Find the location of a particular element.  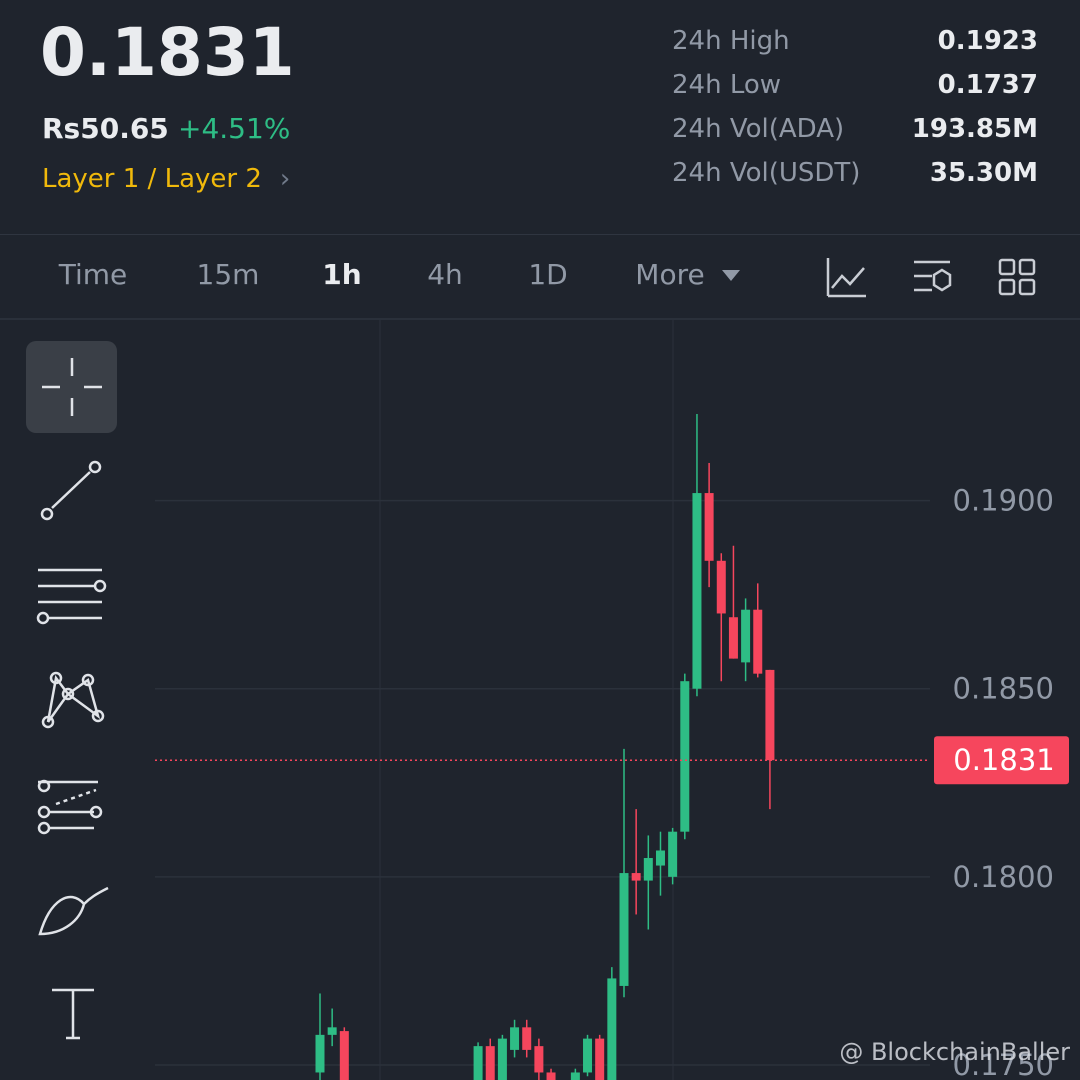

stat-value: 193.85M is located at coordinates (974, 129).